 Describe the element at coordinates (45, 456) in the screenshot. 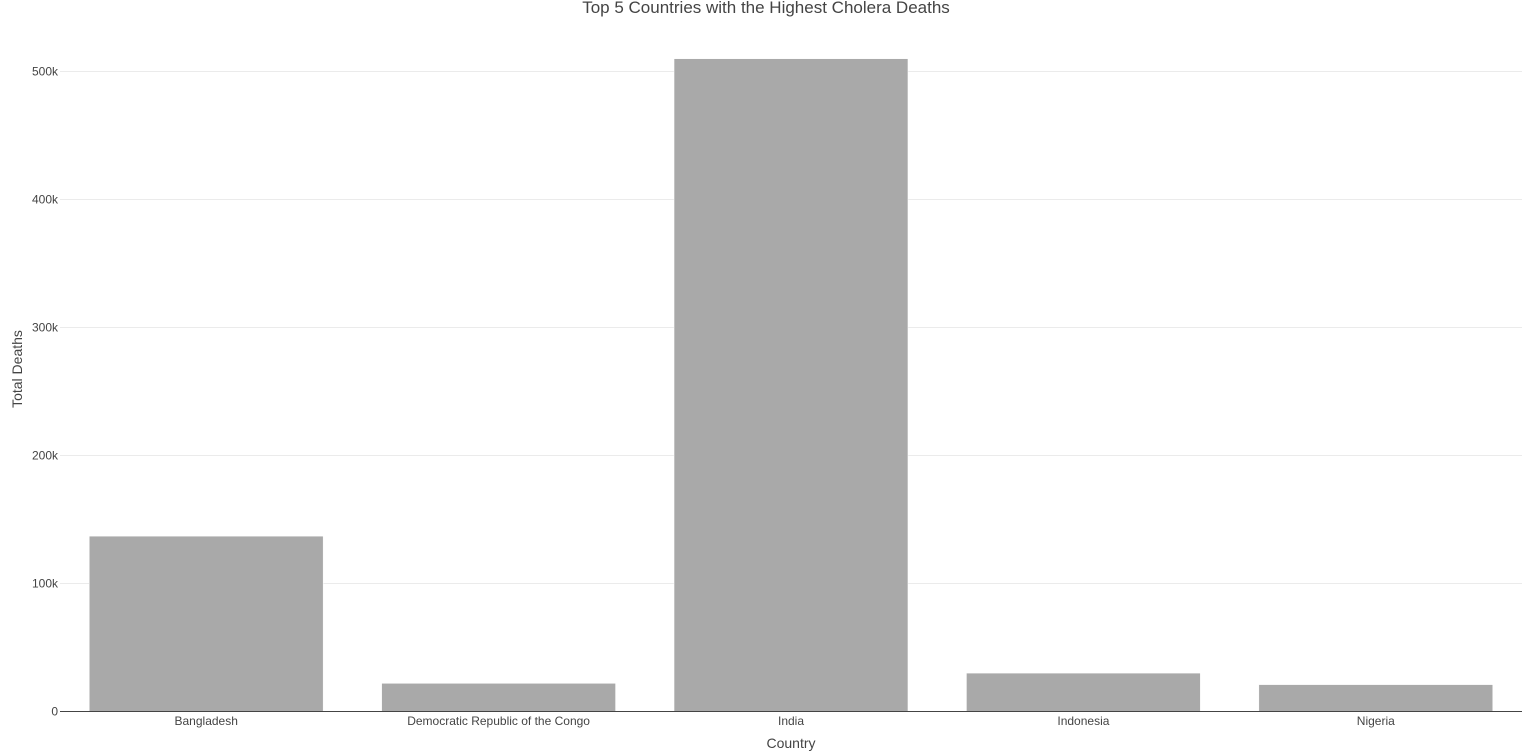

I see `y-tick-label: 200k` at that location.